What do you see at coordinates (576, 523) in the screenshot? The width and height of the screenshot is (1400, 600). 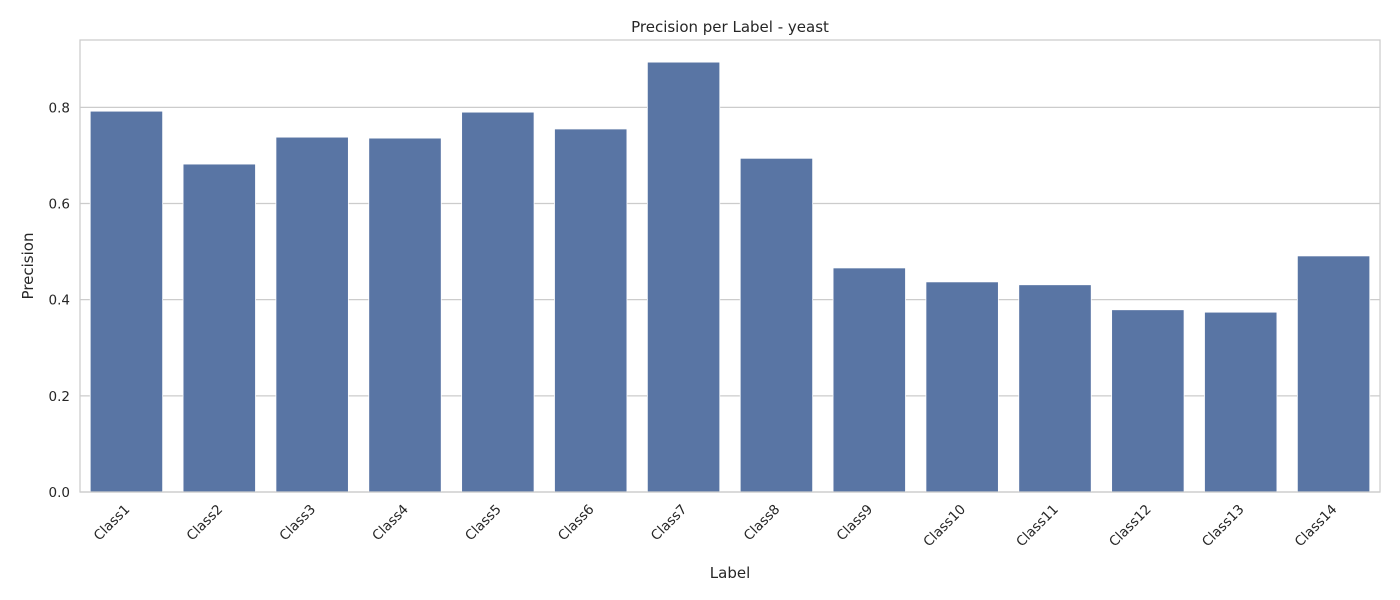 I see `x-tick-label: Class6` at bounding box center [576, 523].